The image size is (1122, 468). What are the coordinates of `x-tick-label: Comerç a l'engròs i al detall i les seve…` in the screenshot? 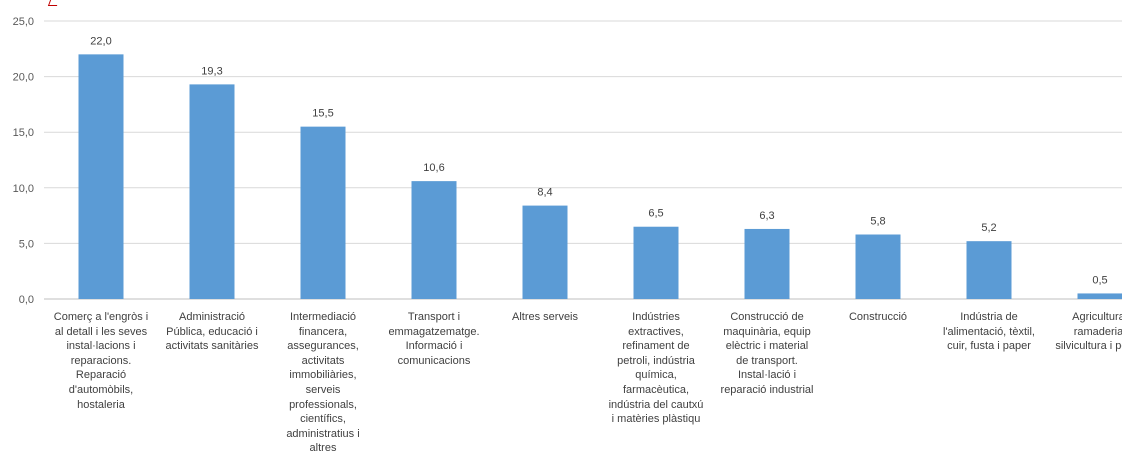 It's located at (101, 361).